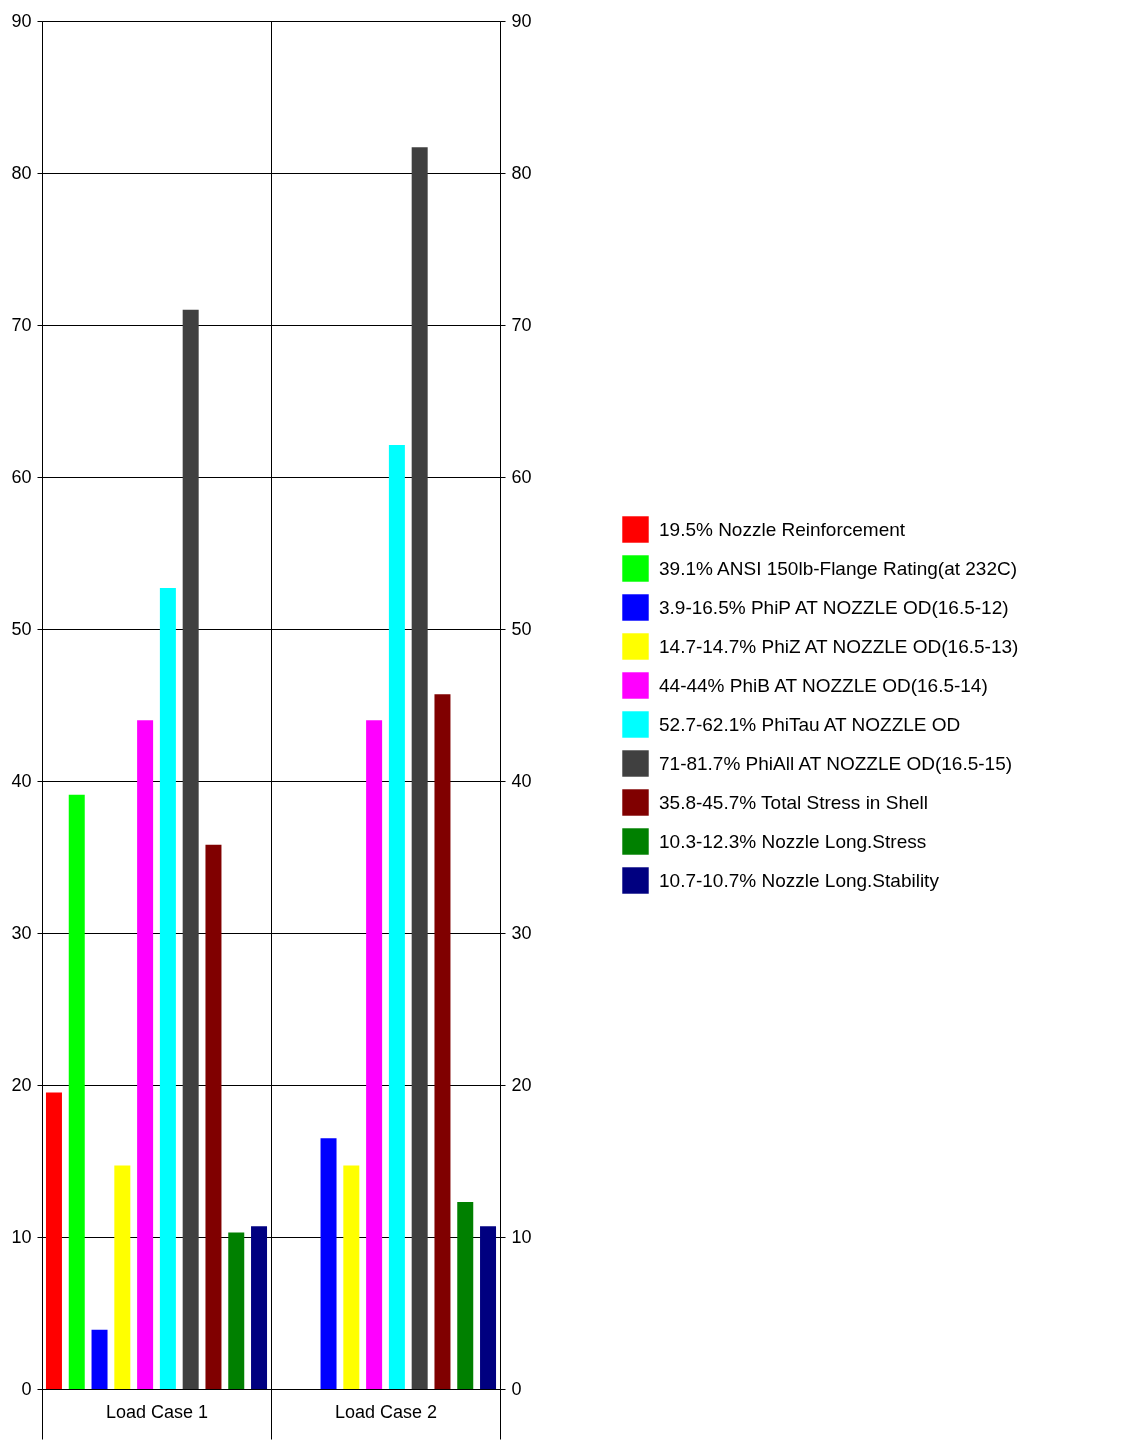 This screenshot has width=1123, height=1441. Describe the element at coordinates (516, 1388) in the screenshot. I see `y2-tick-label: 0` at that location.